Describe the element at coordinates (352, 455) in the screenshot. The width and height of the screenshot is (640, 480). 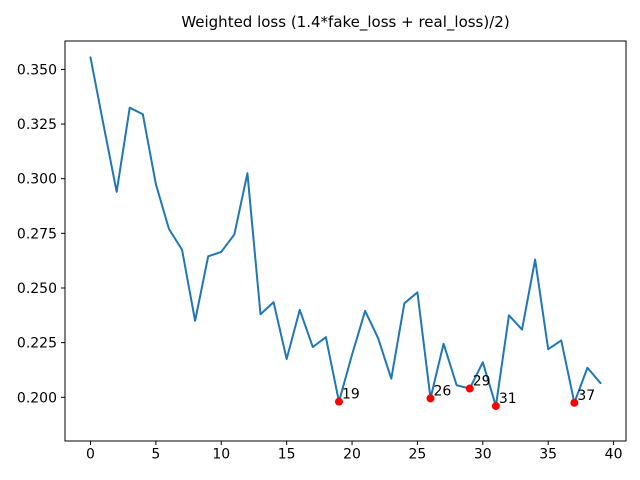
I see `x-tick-label: 20` at that location.